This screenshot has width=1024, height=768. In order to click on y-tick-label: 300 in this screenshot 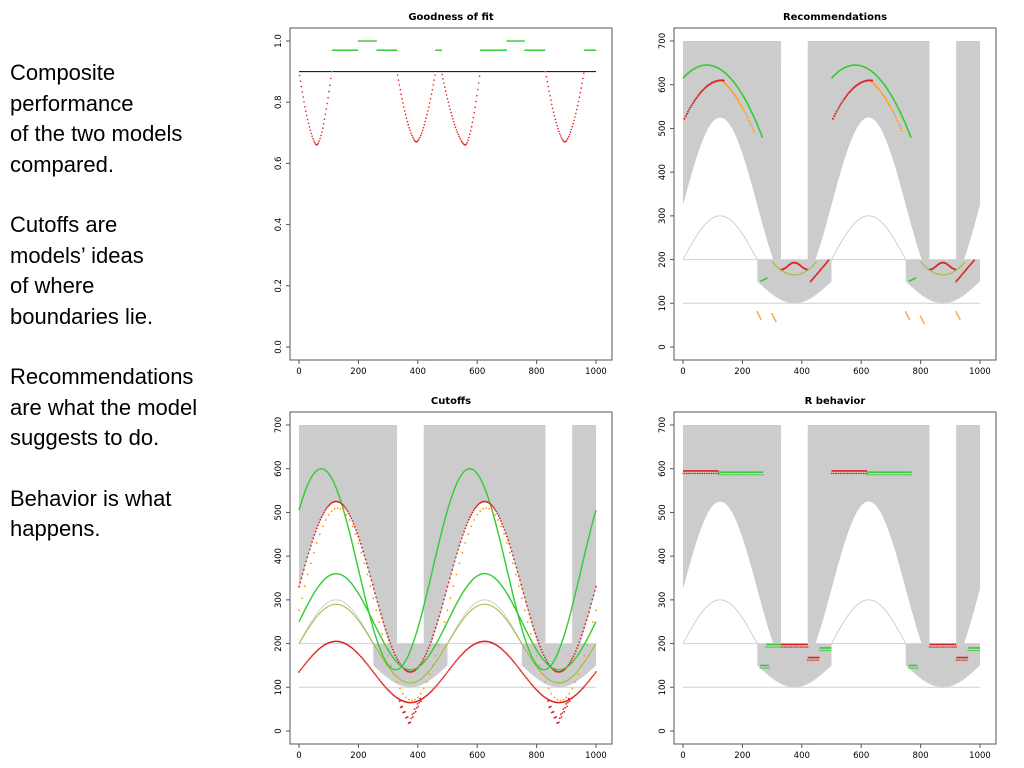, I will do `click(279, 600)`.